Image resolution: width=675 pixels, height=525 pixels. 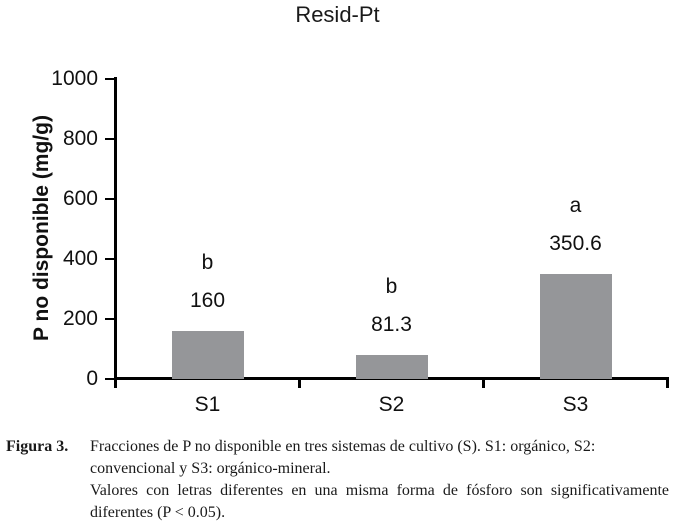 I want to click on bar-value-label: 350.6, so click(x=575, y=243).